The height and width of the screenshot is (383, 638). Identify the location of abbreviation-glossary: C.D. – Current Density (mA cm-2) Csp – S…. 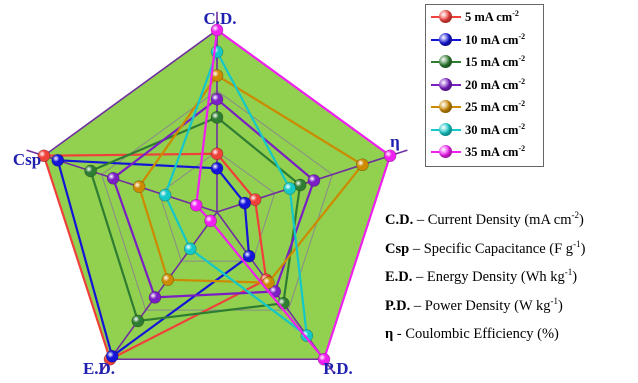
(510, 281).